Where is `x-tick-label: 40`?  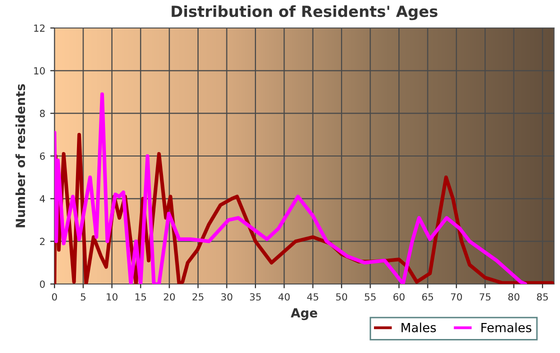 x-tick-label: 40 is located at coordinates (284, 297).